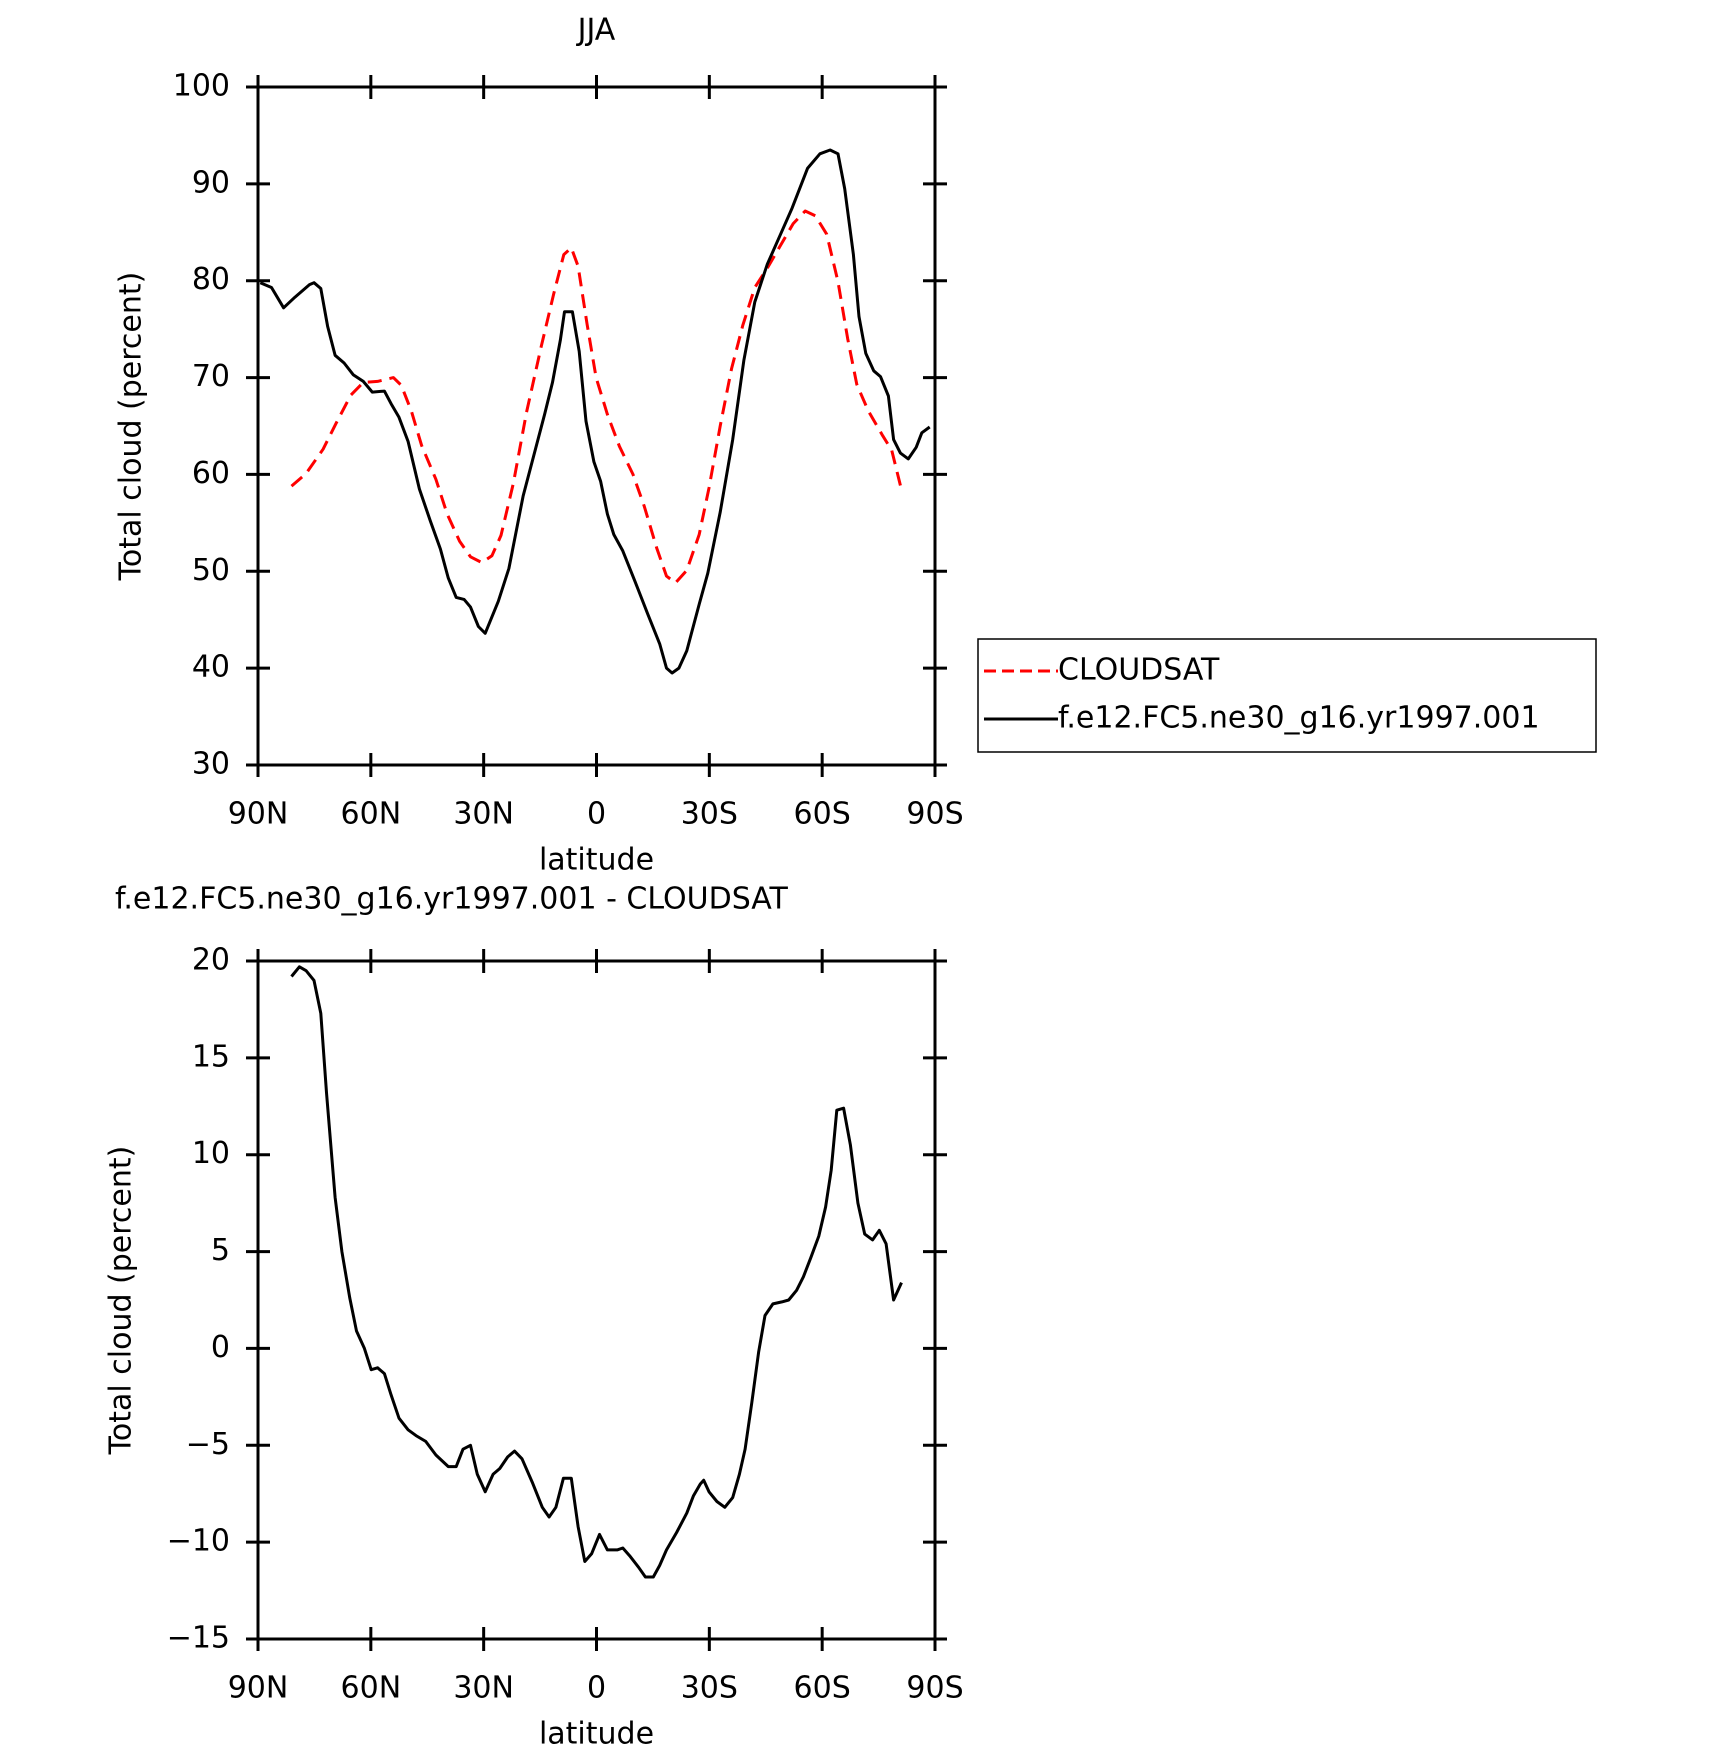 Image resolution: width=1710 pixels, height=1762 pixels. What do you see at coordinates (211, 667) in the screenshot?
I see `y-tick-label: 40` at bounding box center [211, 667].